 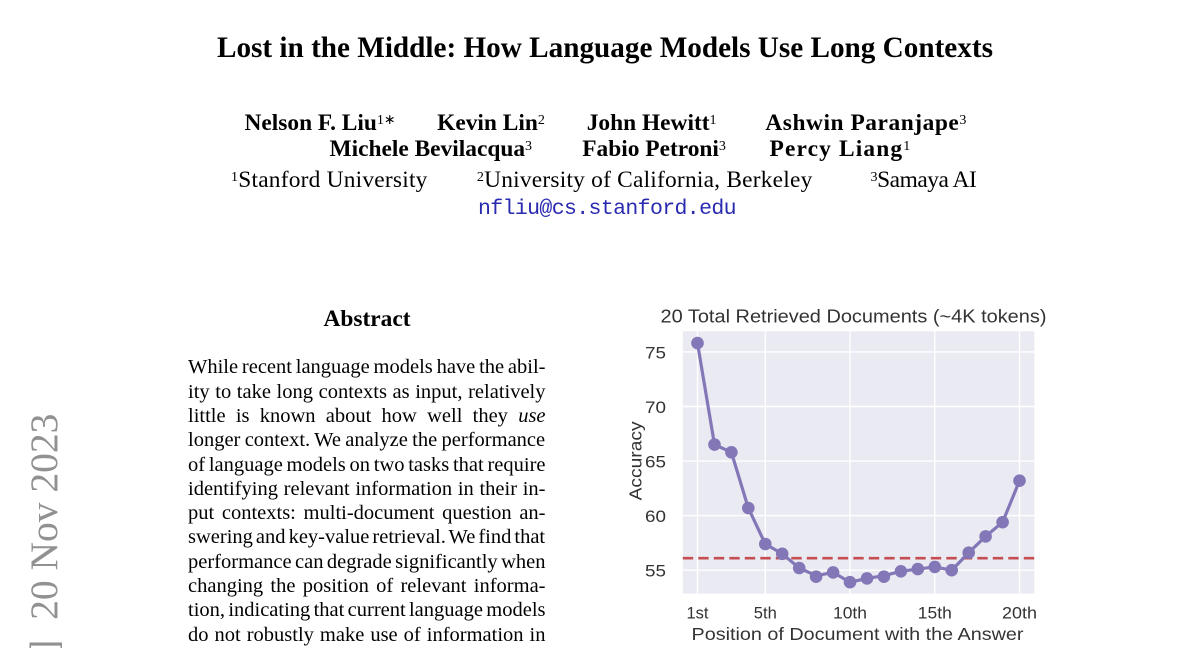 What do you see at coordinates (765, 614) in the screenshot?
I see `svg-text: 5th` at bounding box center [765, 614].